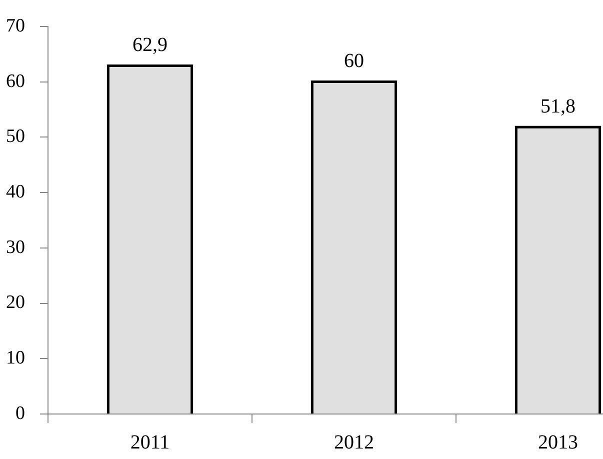 This screenshot has height=459, width=603. What do you see at coordinates (354, 61) in the screenshot?
I see `data-label: 60` at bounding box center [354, 61].